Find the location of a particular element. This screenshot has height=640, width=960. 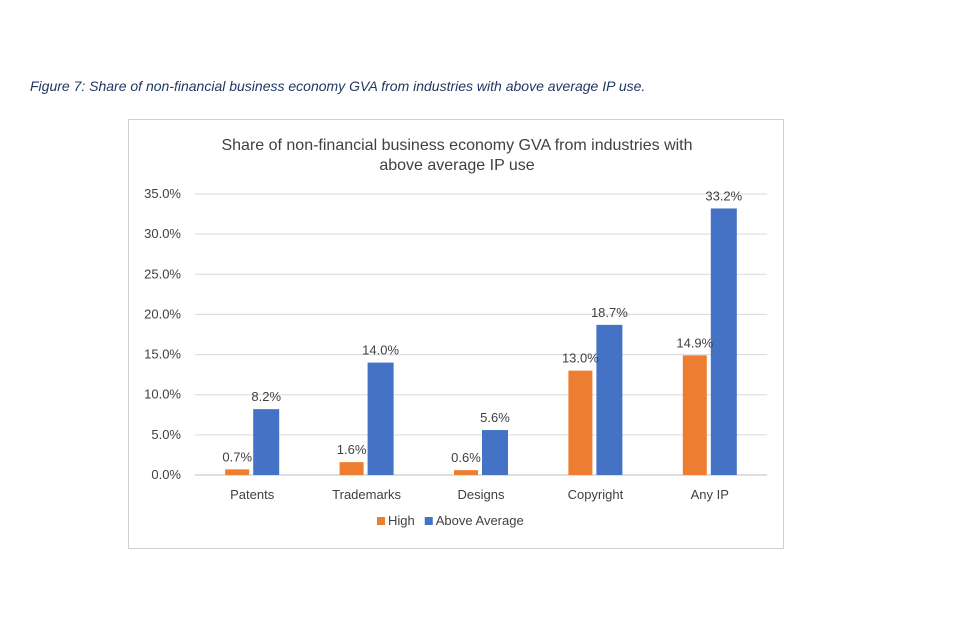

legend-label: High is located at coordinates (401, 520).